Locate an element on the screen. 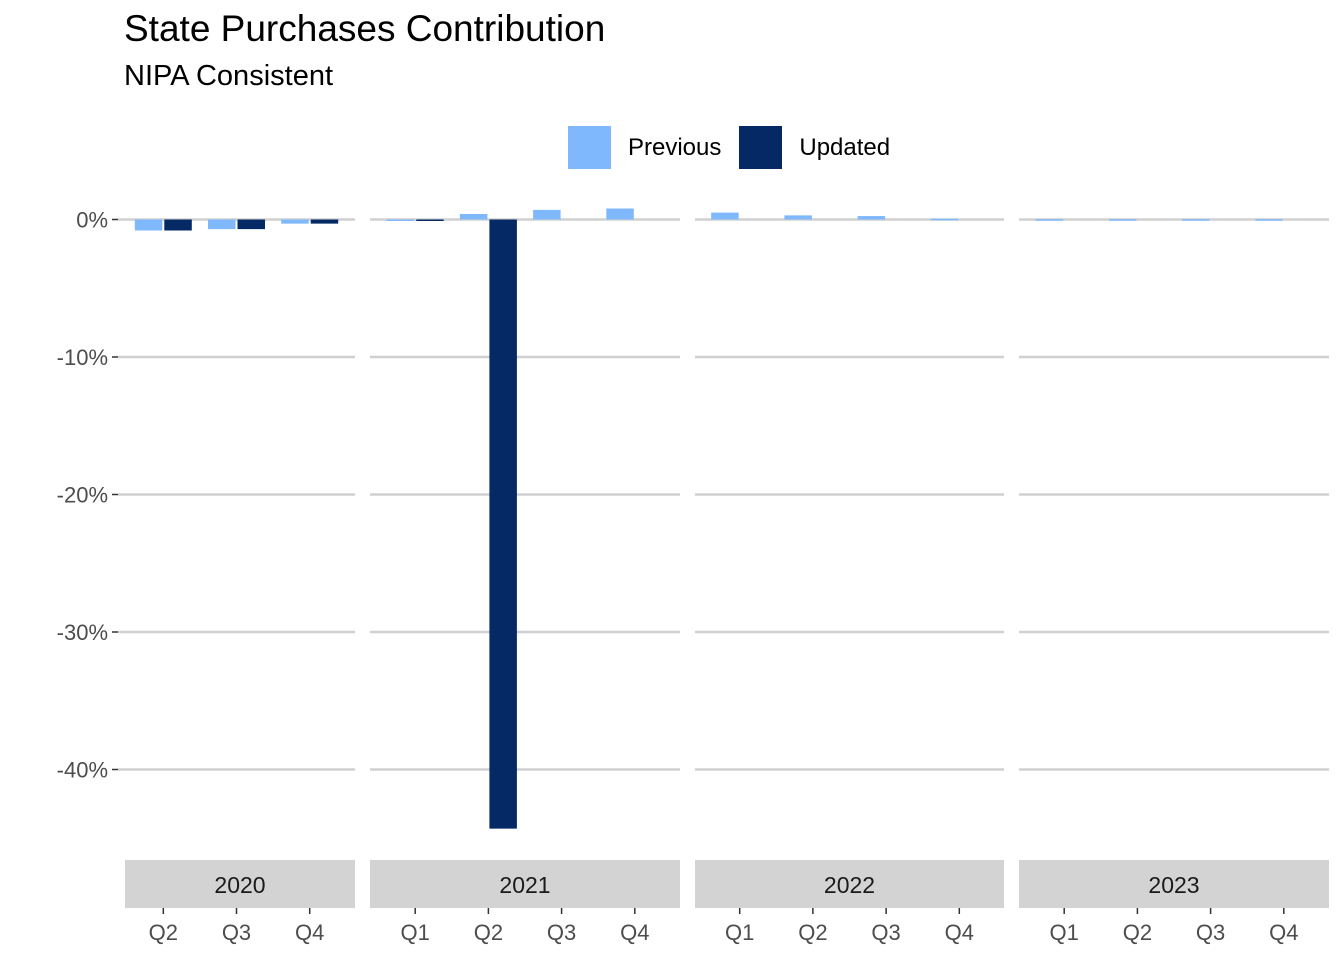 The width and height of the screenshot is (1344, 960). legend: Previous Updated is located at coordinates (738, 147).